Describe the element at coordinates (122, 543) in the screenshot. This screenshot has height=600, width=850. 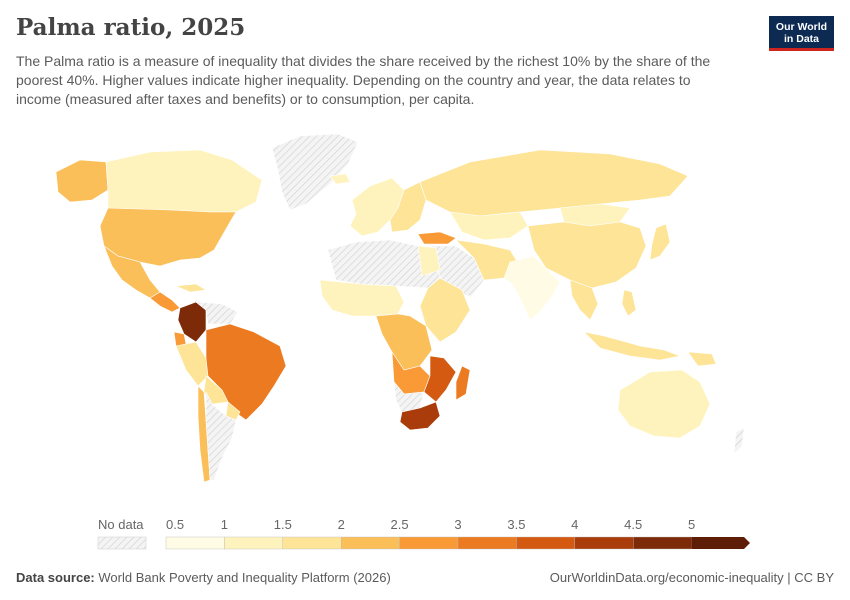
I see `legend-no-data-swatch` at that location.